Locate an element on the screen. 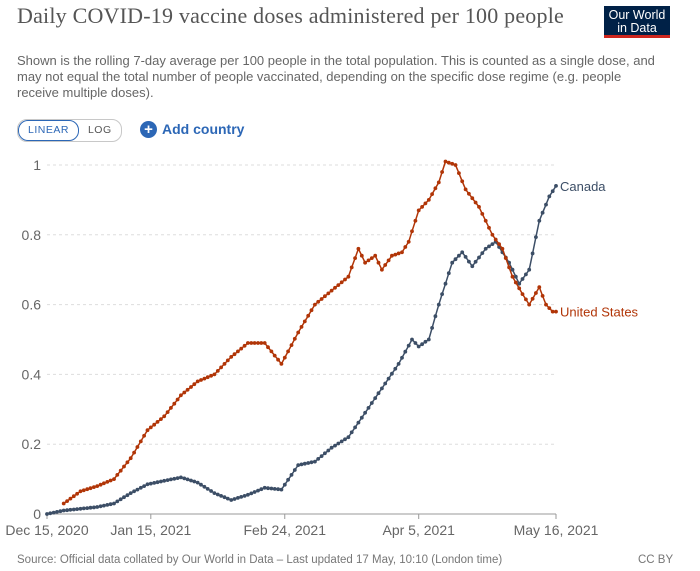 This screenshot has width=700, height=571. x-tick-label: Jan 15, 2021 is located at coordinates (150, 530).